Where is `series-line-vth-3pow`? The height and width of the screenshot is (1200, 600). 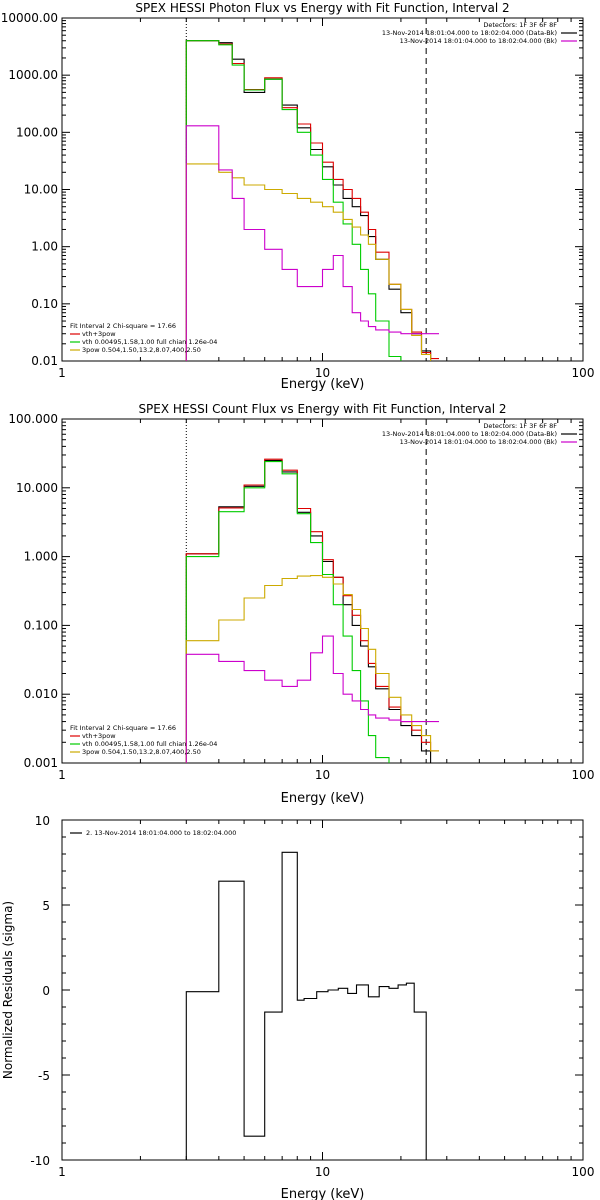 series-line-vth-3pow is located at coordinates (312, 610).